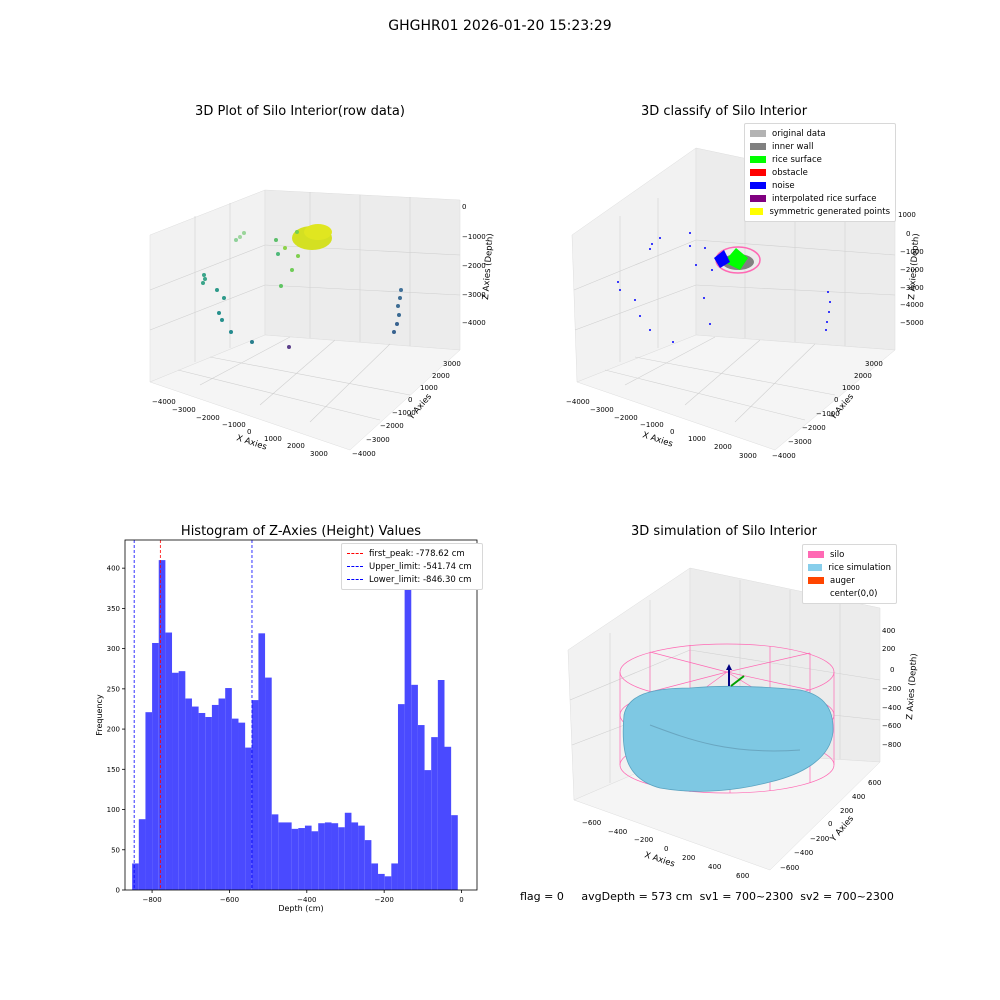 The image size is (1000, 1000). What do you see at coordinates (863, 376) in the screenshot?
I see `classify-ytick: 2000` at bounding box center [863, 376].